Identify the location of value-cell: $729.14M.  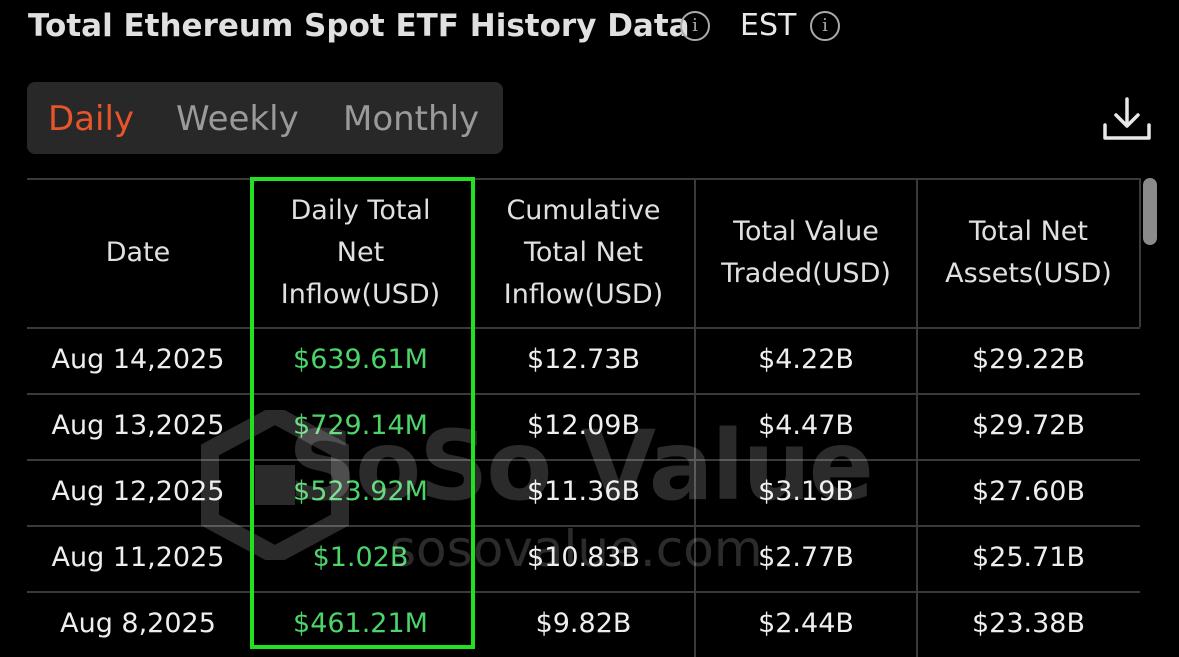
(360, 425).